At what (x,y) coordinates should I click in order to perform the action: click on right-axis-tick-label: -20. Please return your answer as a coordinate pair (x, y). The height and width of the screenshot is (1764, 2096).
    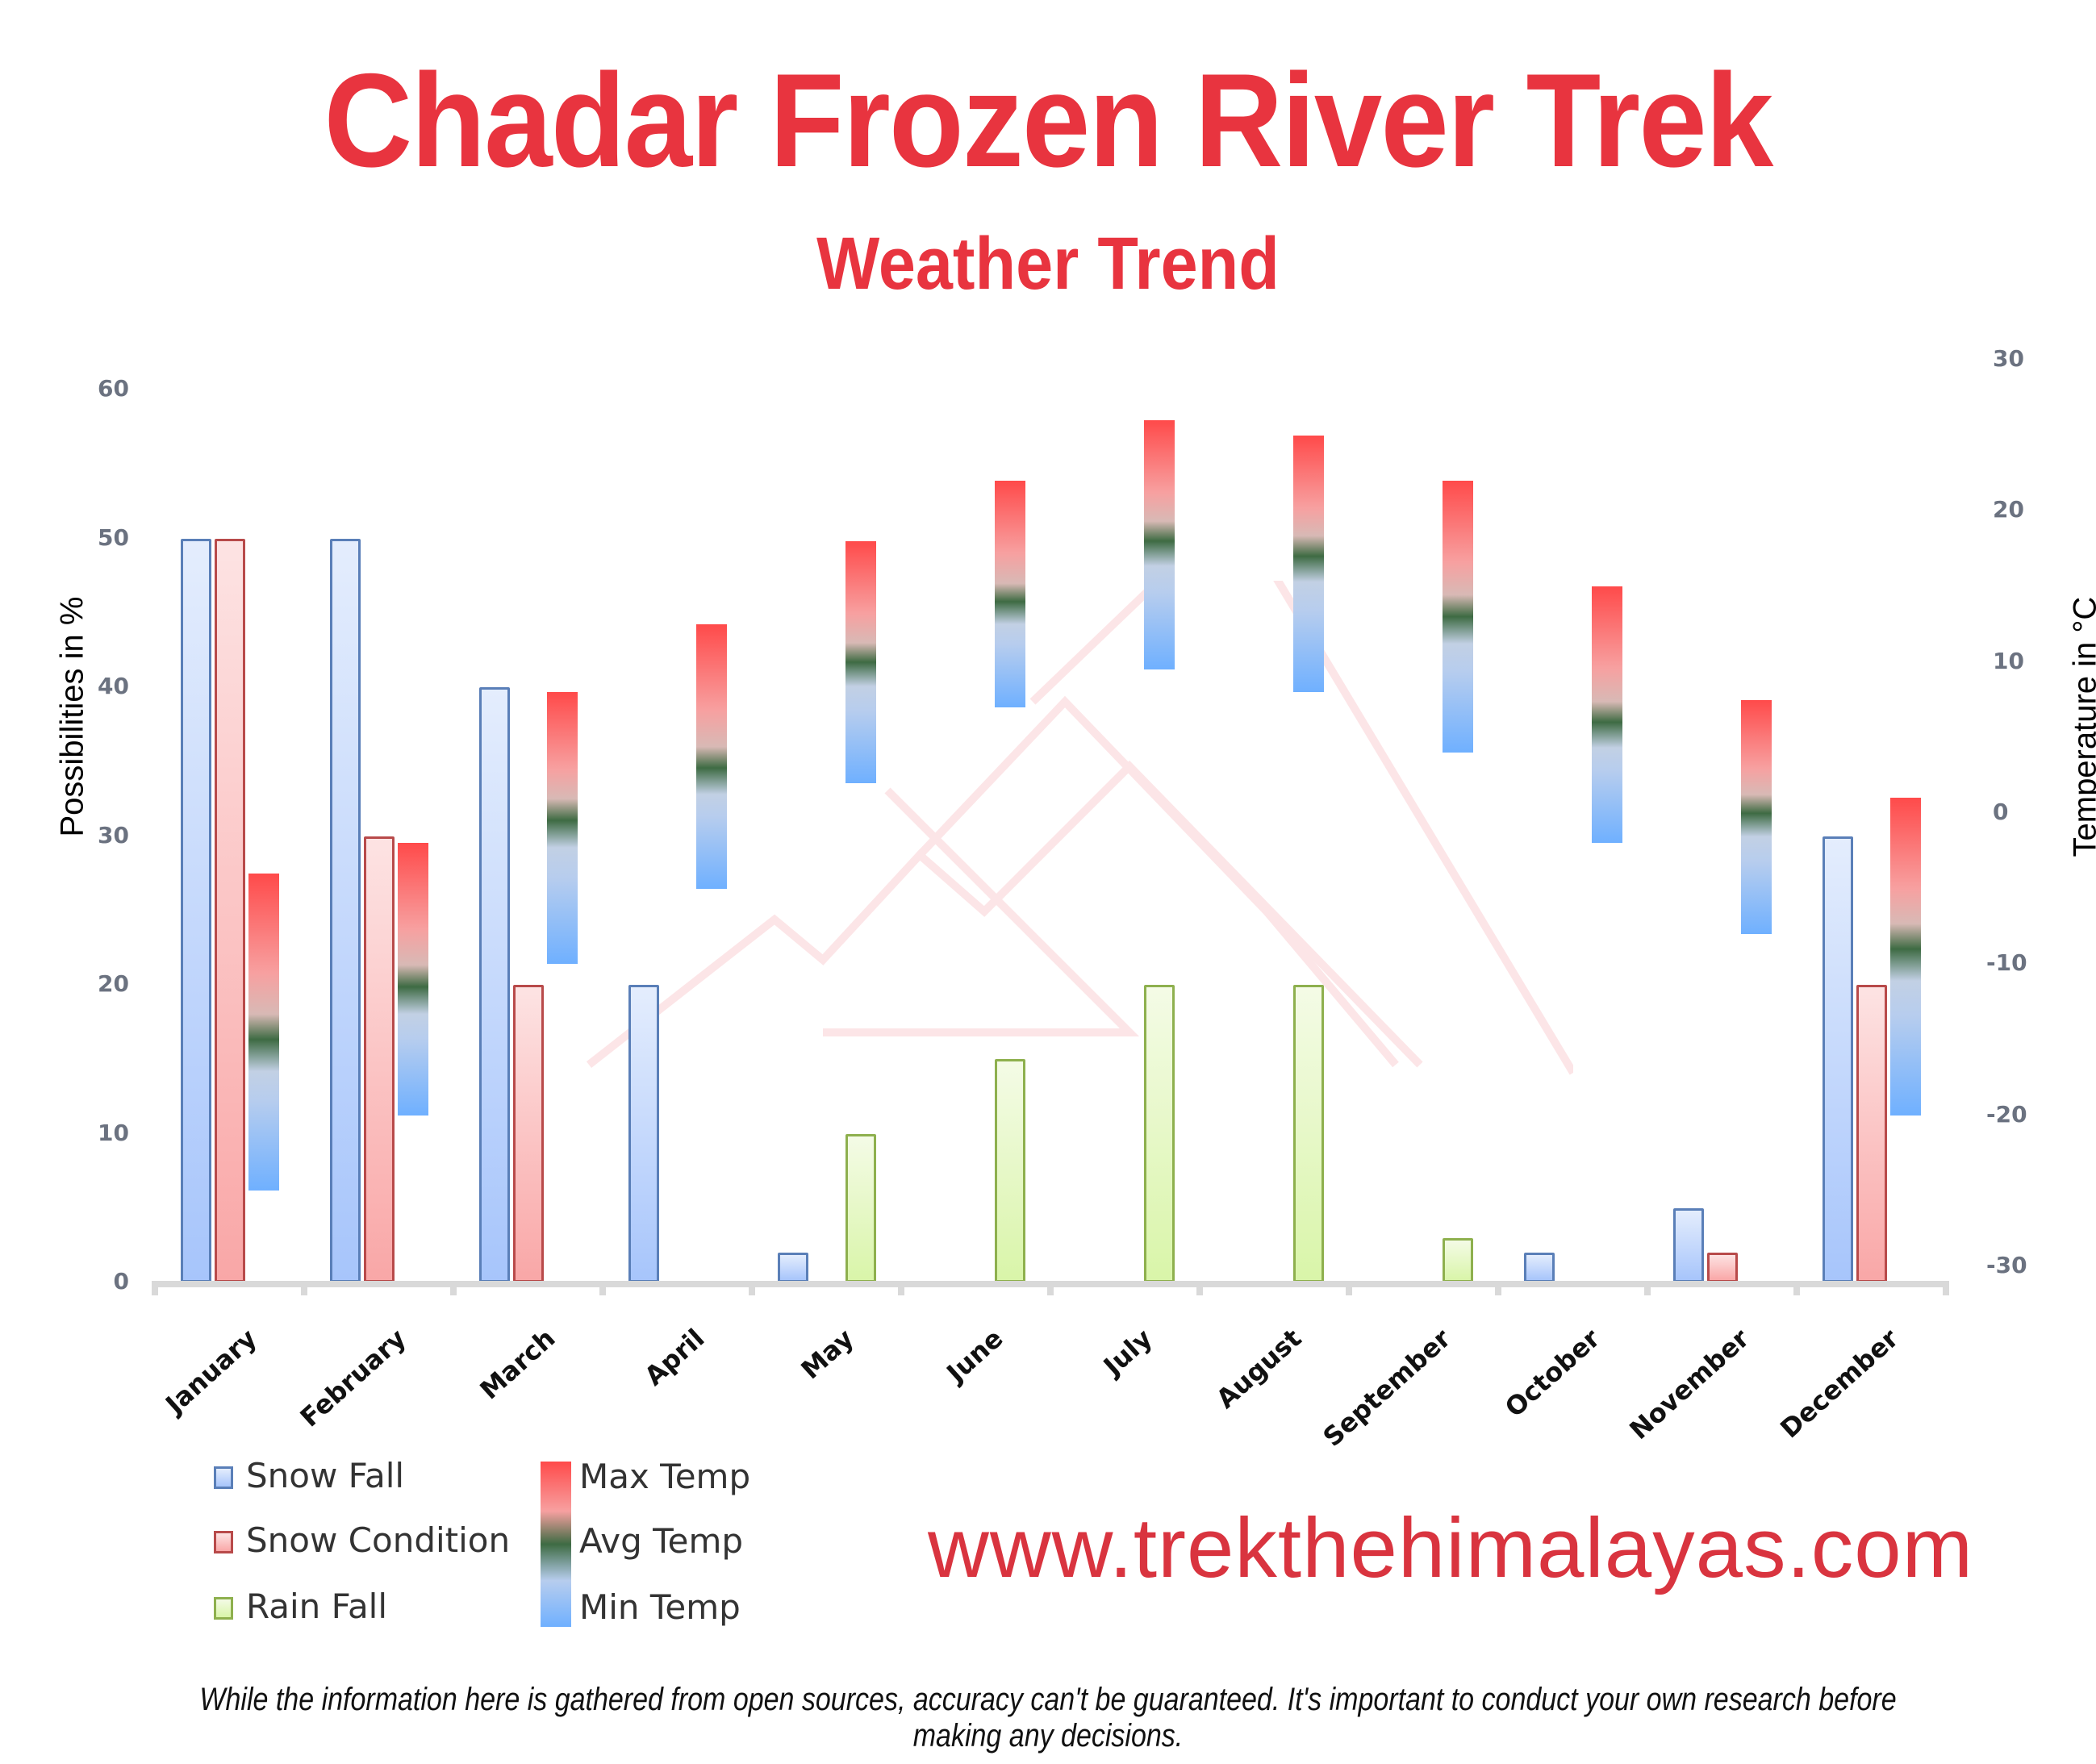
    Looking at the image, I should click on (2007, 1114).